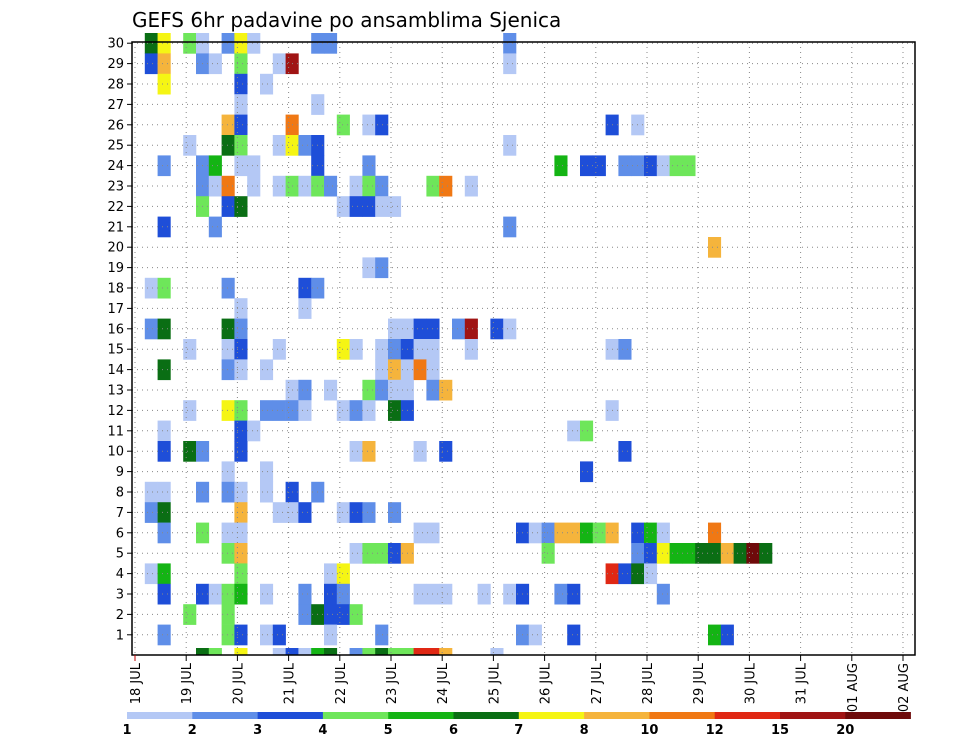  I want to click on x-tick-label: 28 JUL, so click(648, 683).